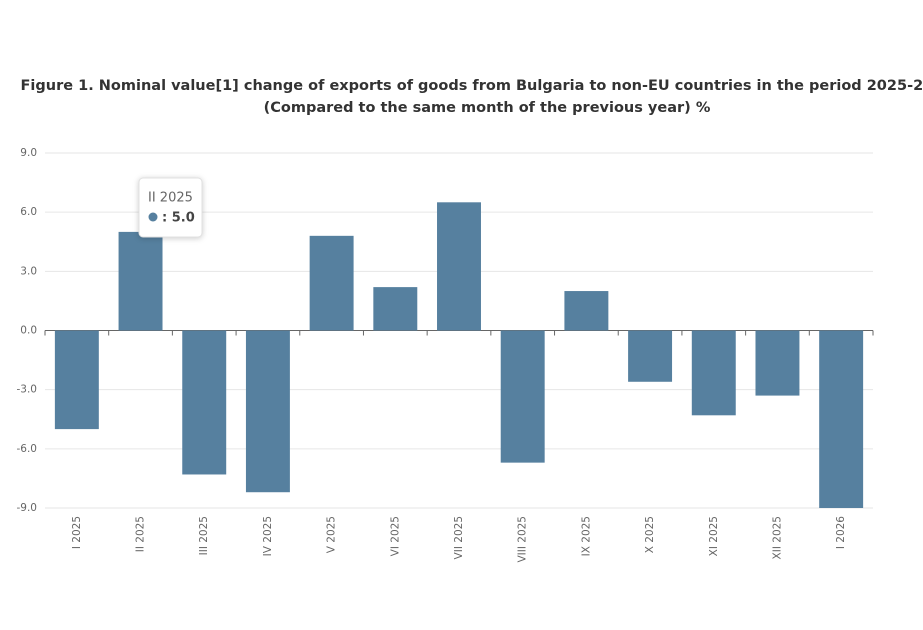 This screenshot has height=630, width=923. I want to click on y-tick-label: -9.0, so click(27, 508).